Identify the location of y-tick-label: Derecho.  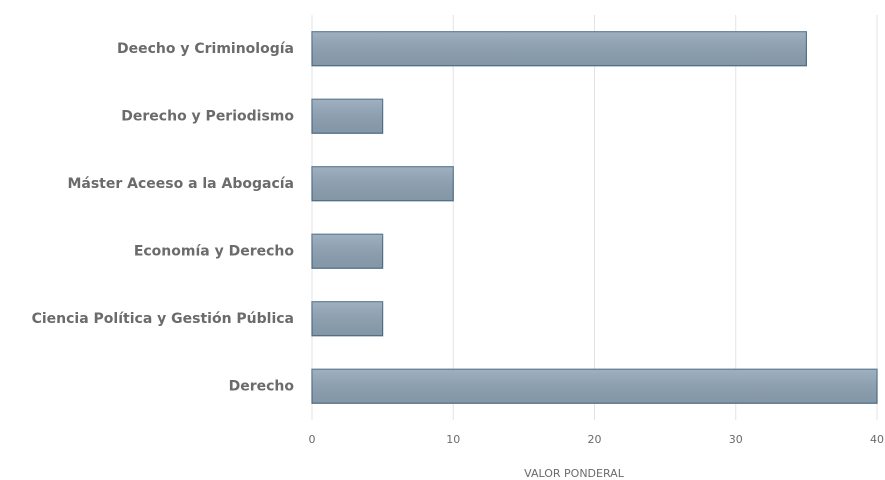
(262, 386).